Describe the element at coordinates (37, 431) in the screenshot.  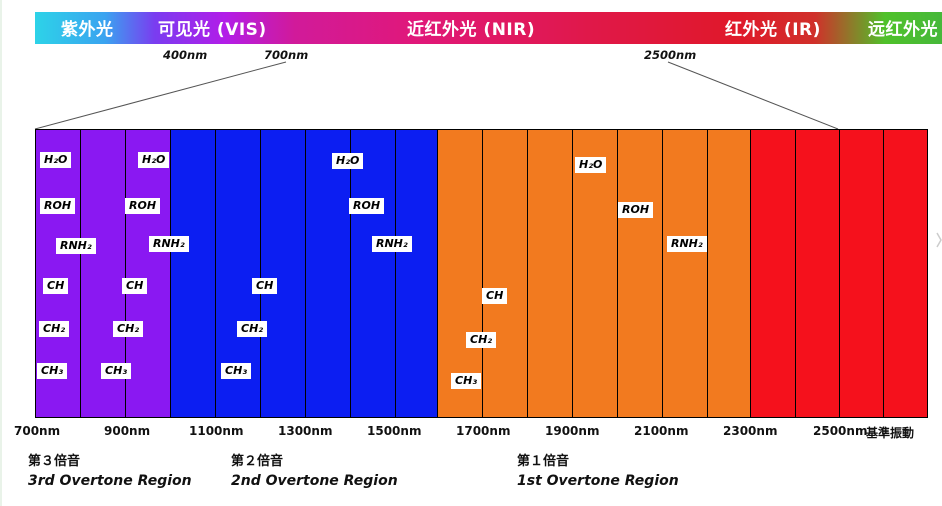
I see `axis-label-700nm: 700nm` at that location.